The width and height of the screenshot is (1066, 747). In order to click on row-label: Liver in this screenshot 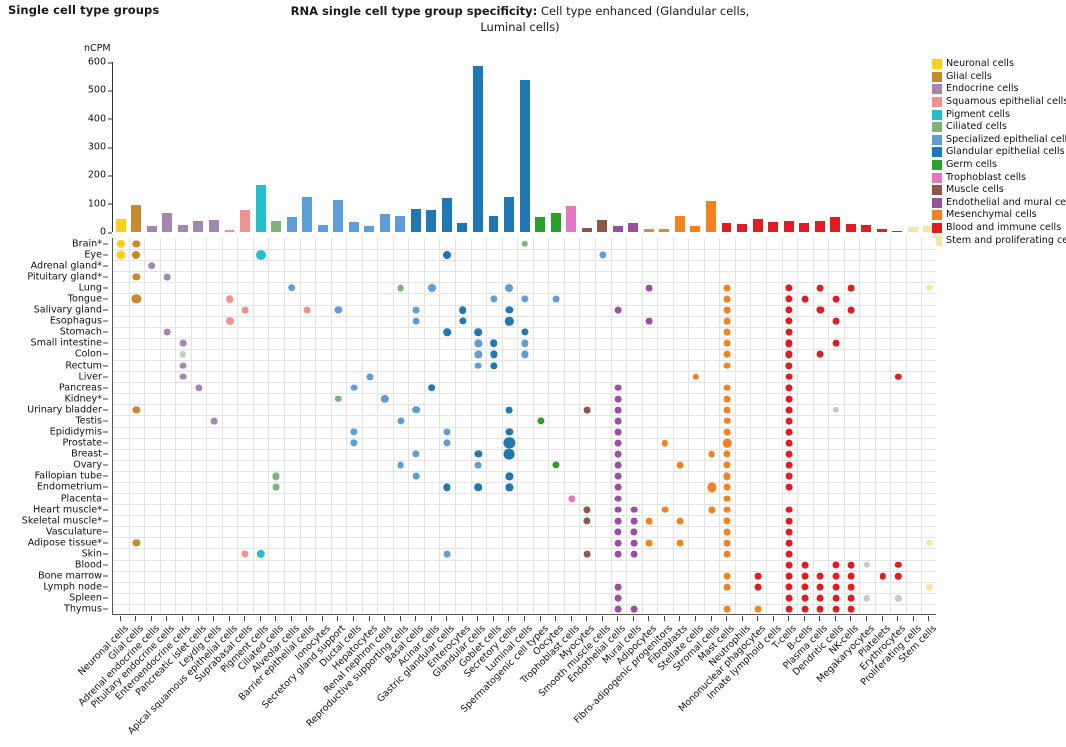, I will do `click(90, 377)`.